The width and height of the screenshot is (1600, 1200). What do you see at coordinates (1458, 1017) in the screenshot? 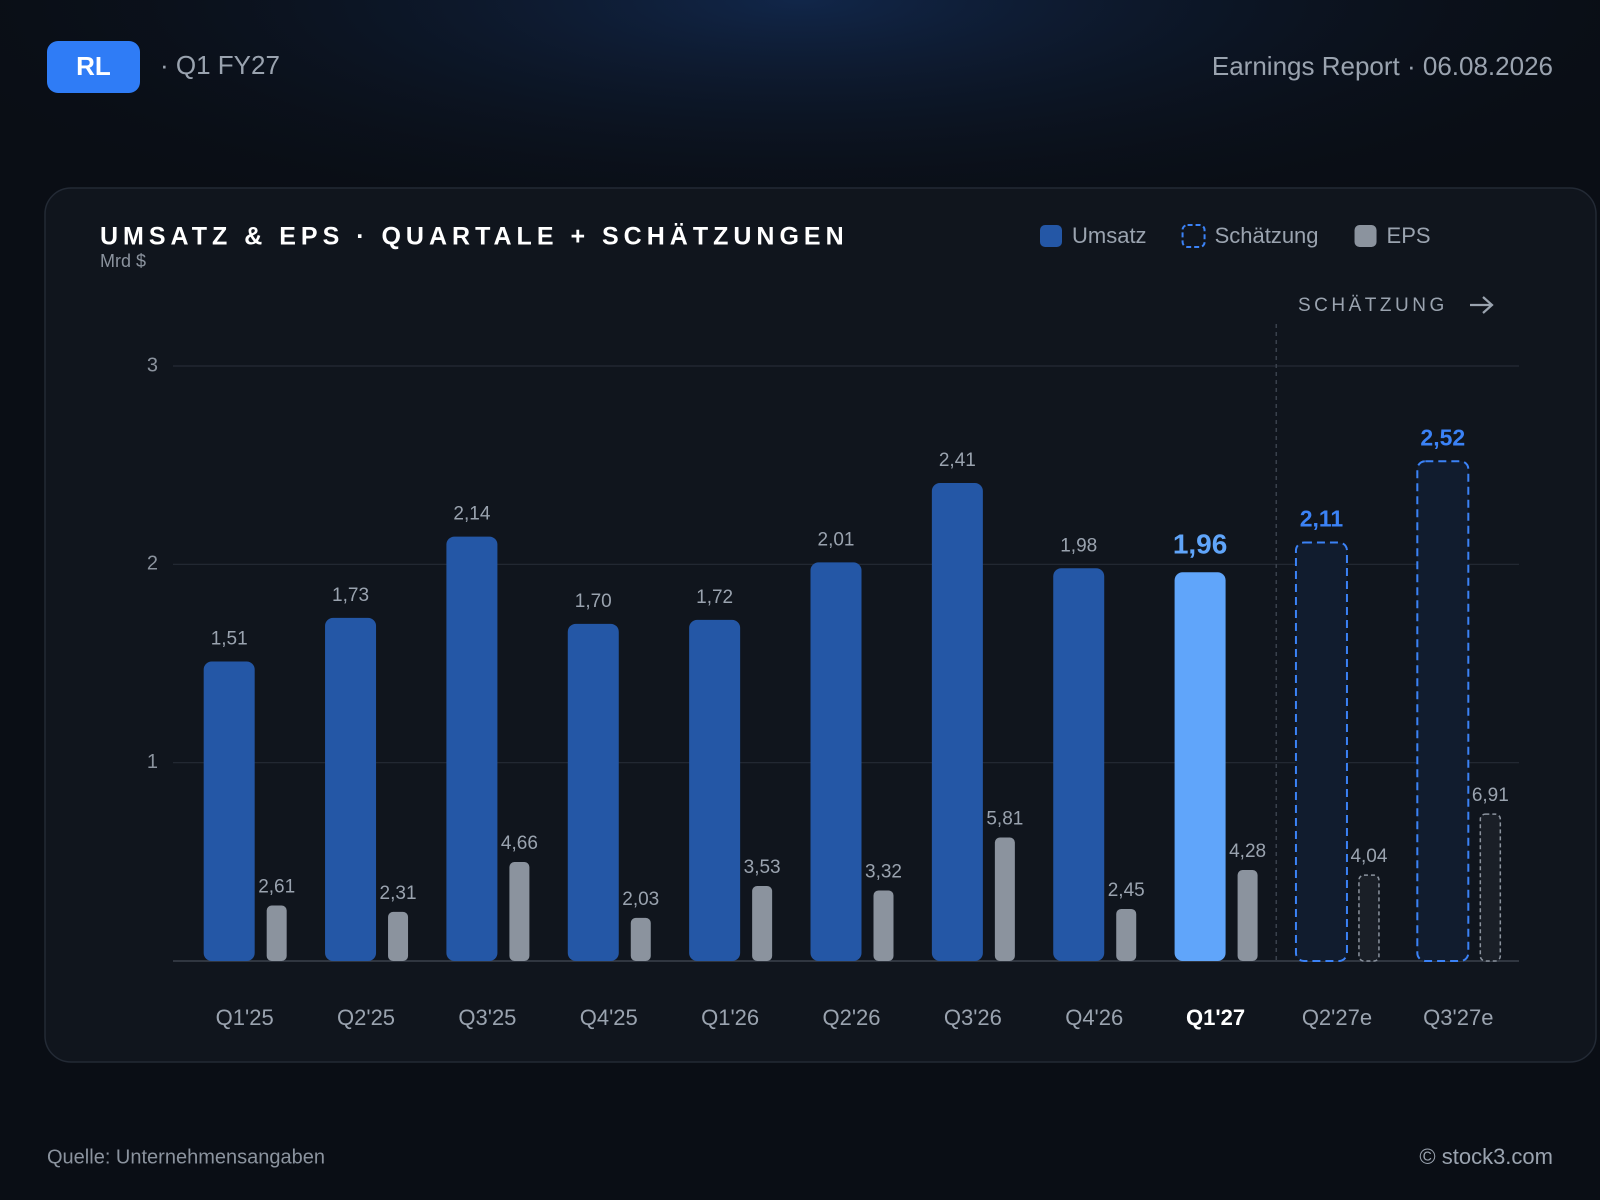
I see `x-tick-label: Q3'27e` at bounding box center [1458, 1017].